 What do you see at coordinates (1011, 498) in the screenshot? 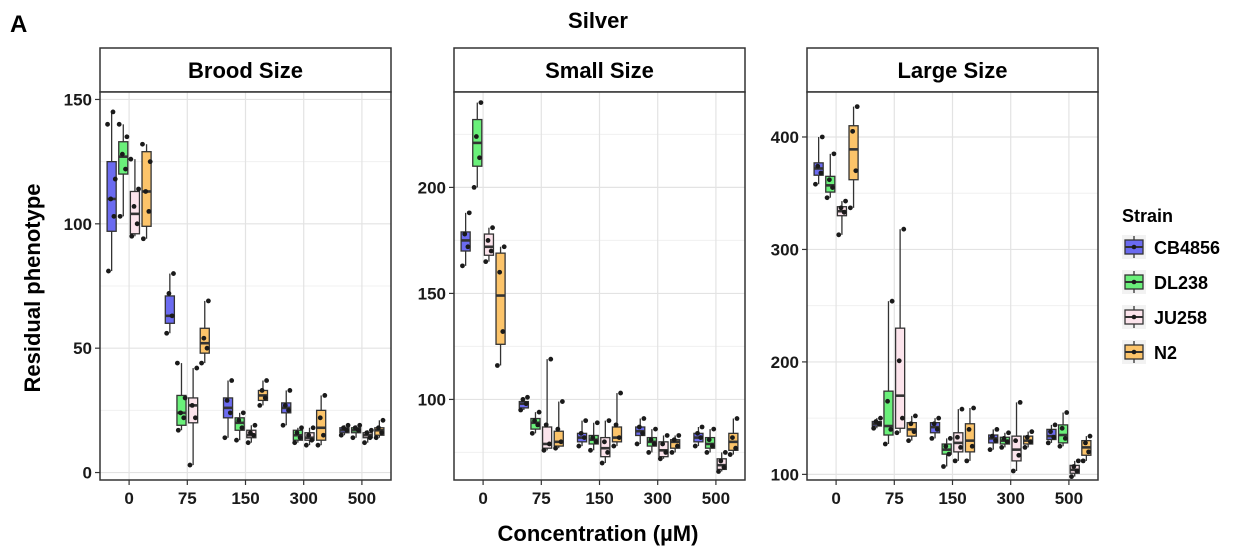
I see `x-tick-label: 300` at bounding box center [1011, 498].